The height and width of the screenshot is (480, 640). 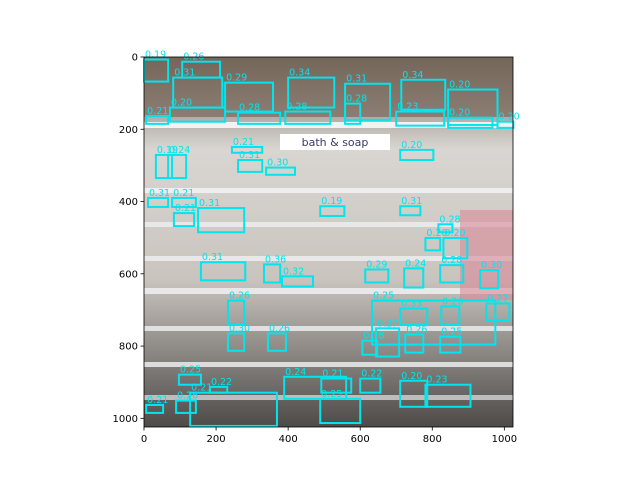 I want to click on score-label: 0.18, so click(x=373, y=336).